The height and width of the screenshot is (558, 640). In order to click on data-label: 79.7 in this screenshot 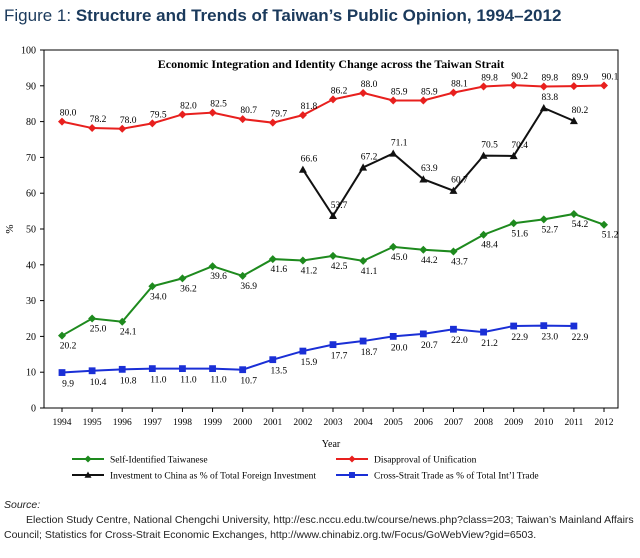, I will do `click(278, 115)`.